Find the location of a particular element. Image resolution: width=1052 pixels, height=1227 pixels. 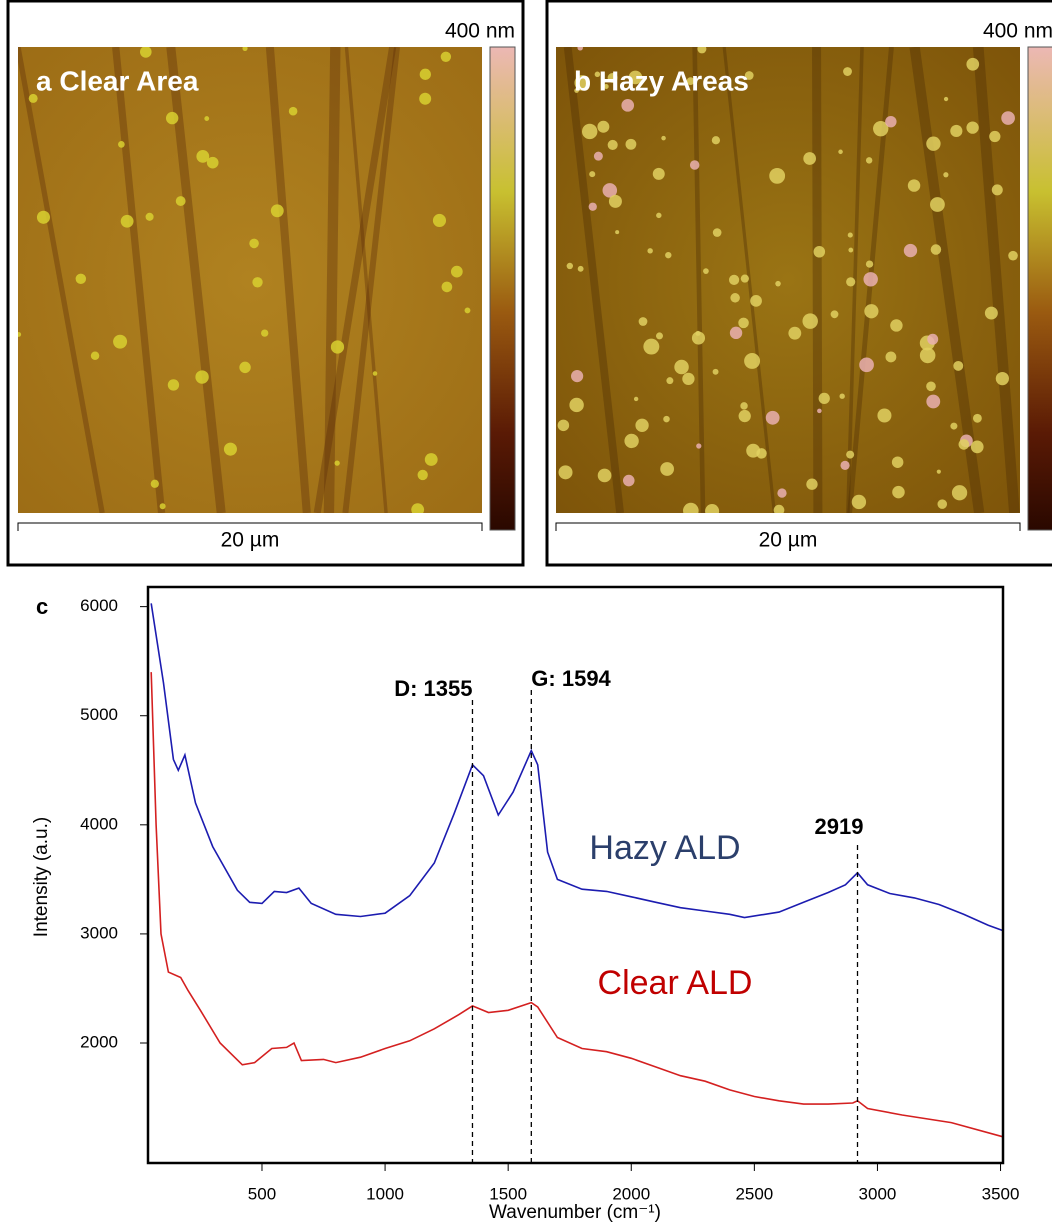

y-tick-label: 3000 is located at coordinates (99, 932).